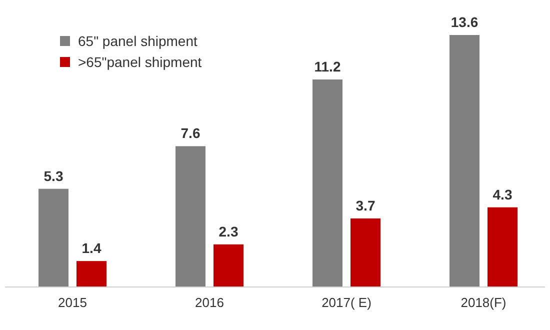 Image resolution: width=550 pixels, height=330 pixels. What do you see at coordinates (366, 205) in the screenshot?
I see `data-label: 3.7` at bounding box center [366, 205].